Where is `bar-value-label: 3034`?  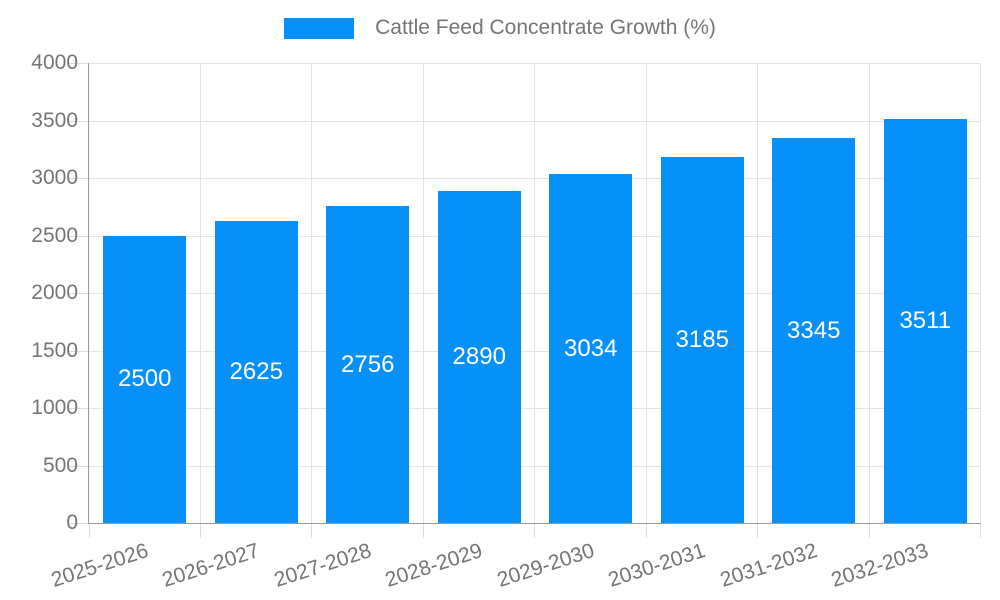
bar-value-label: 3034 is located at coordinates (591, 348).